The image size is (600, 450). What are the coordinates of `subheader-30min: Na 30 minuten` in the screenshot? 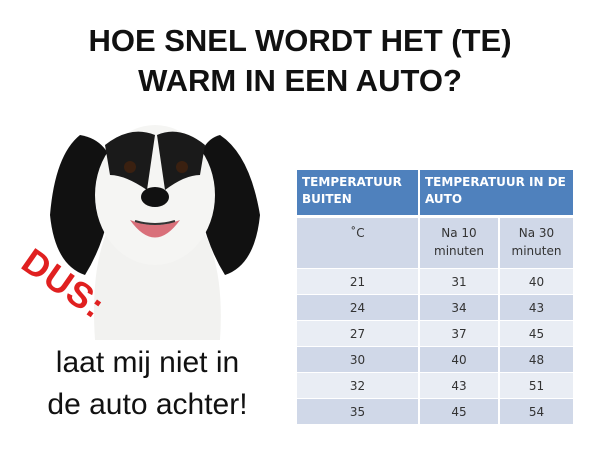 It's located at (537, 242).